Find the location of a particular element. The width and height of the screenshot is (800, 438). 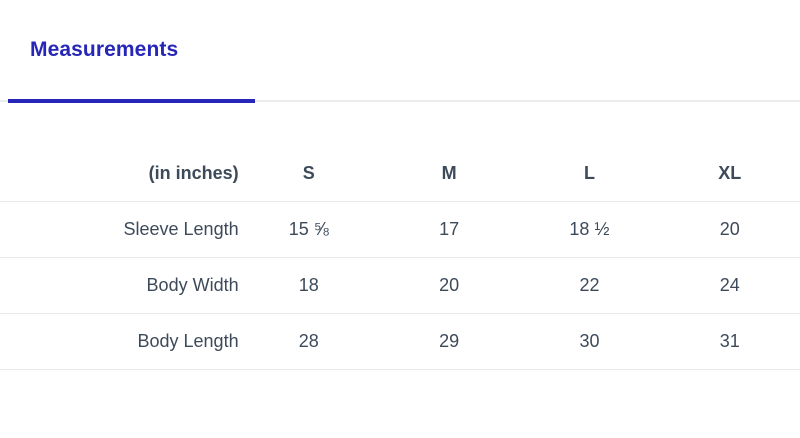

column-header-s: S is located at coordinates (308, 174).